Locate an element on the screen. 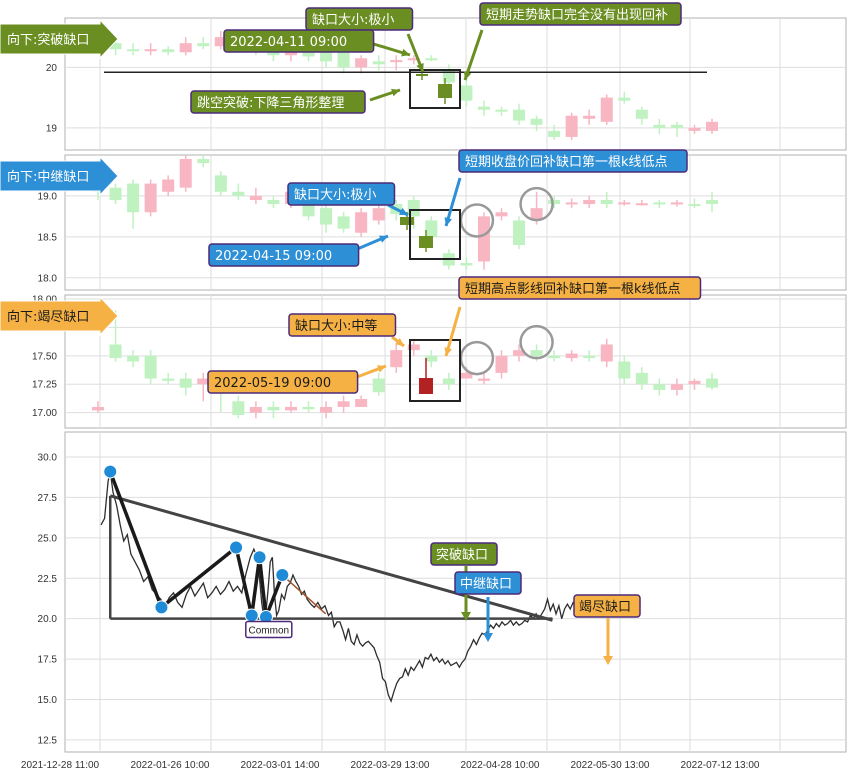  annotation-text: 跳空突破:下降三角形整理 is located at coordinates (270, 103).